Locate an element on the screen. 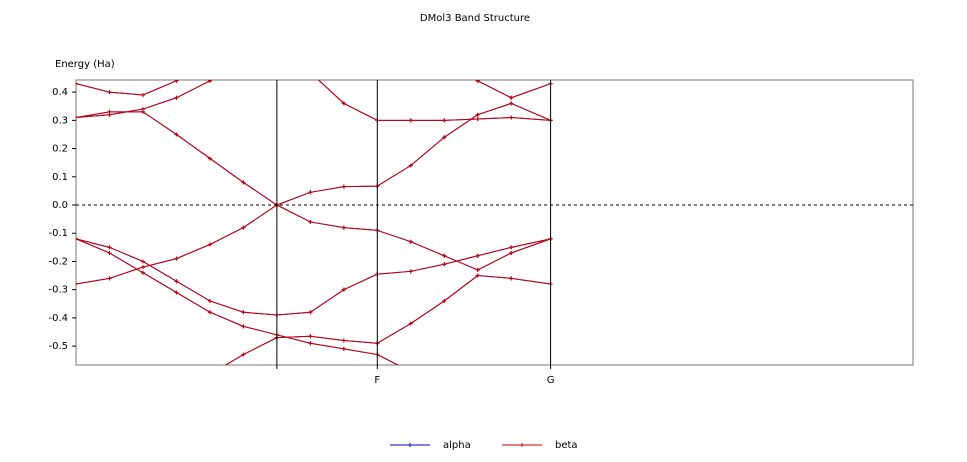  y-tick-label: -0.5 is located at coordinates (58, 346).